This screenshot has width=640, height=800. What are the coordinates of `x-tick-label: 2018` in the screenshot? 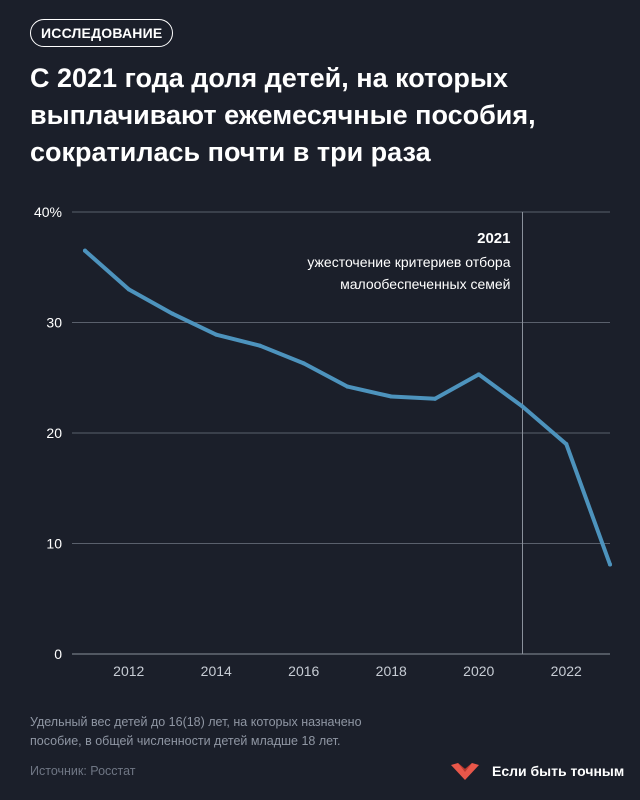 It's located at (391, 671).